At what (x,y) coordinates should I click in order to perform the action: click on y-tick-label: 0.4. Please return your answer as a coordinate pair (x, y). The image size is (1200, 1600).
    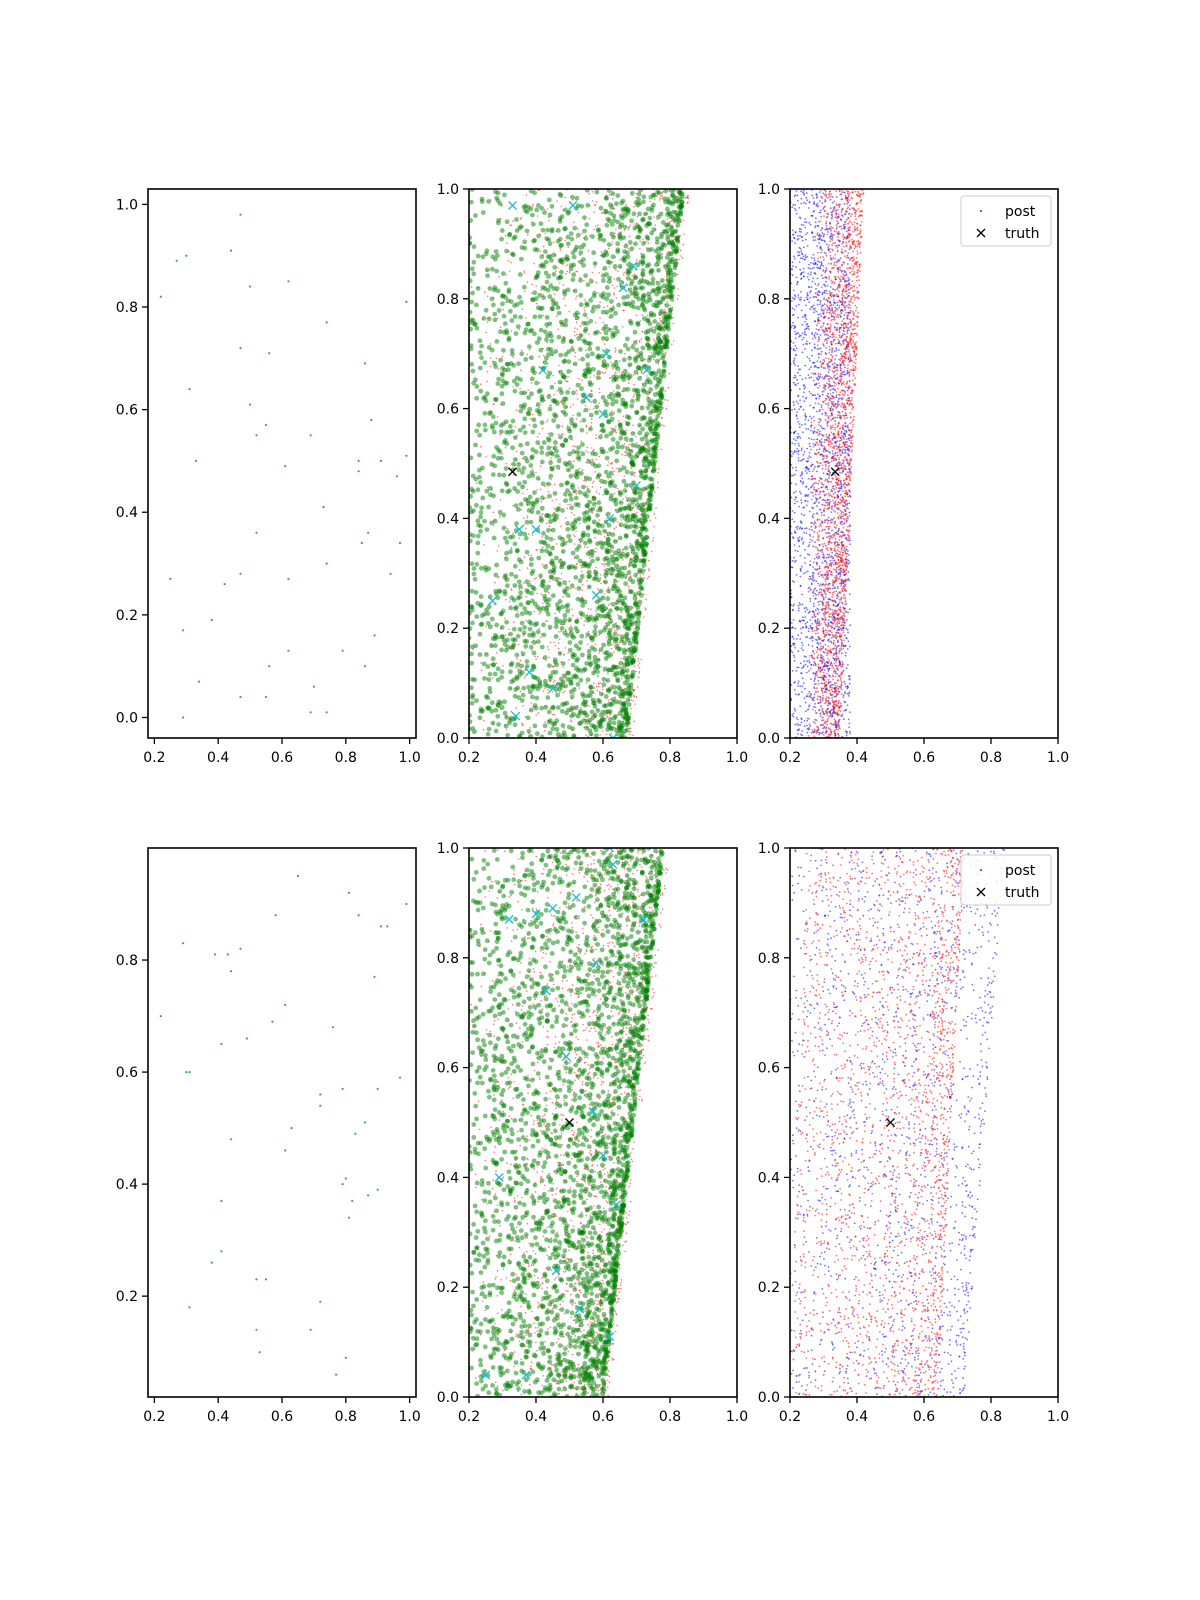
    Looking at the image, I should click on (127, 513).